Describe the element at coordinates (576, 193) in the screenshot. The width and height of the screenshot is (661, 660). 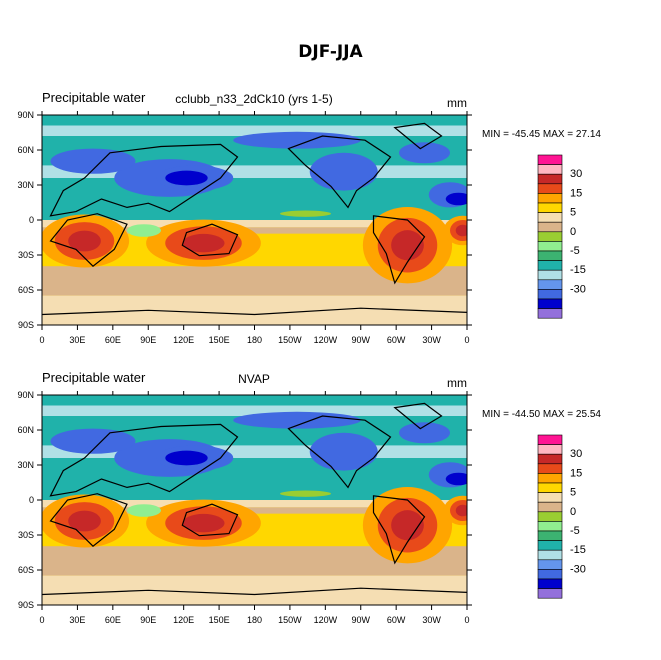
I see `colorbar-label: 15` at that location.